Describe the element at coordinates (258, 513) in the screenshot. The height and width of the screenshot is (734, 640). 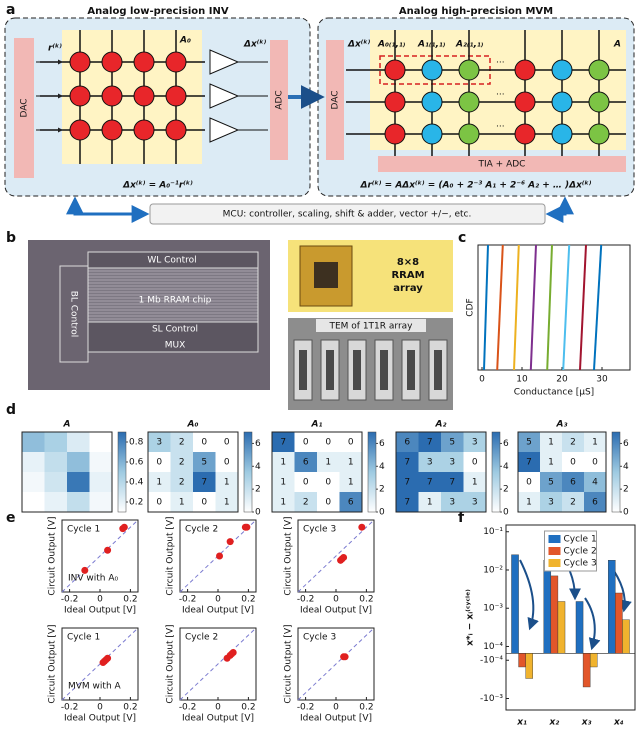
I see `colorbar-tick-label: 0` at that location.